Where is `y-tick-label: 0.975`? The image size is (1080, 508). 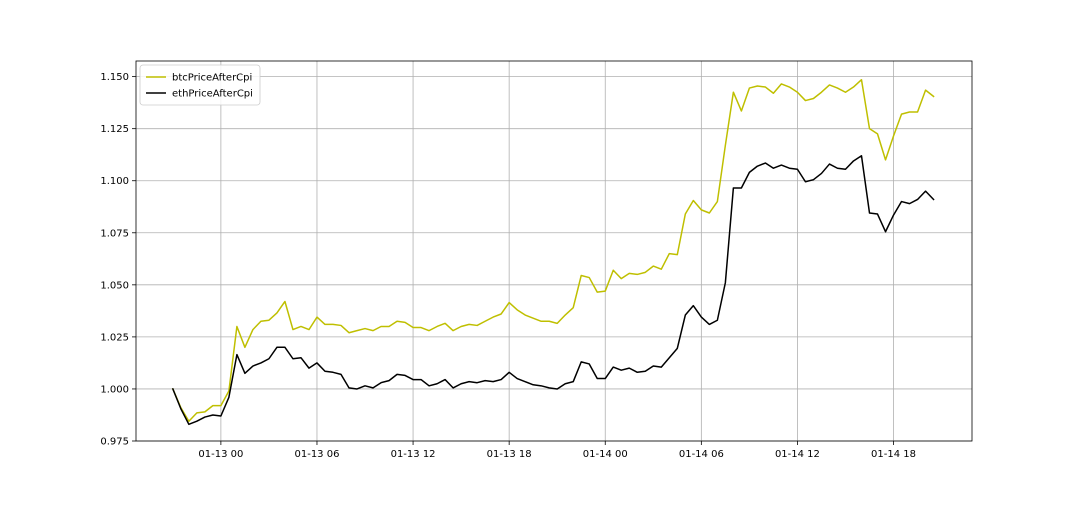
y-tick-label: 0.975 is located at coordinates (114, 442).